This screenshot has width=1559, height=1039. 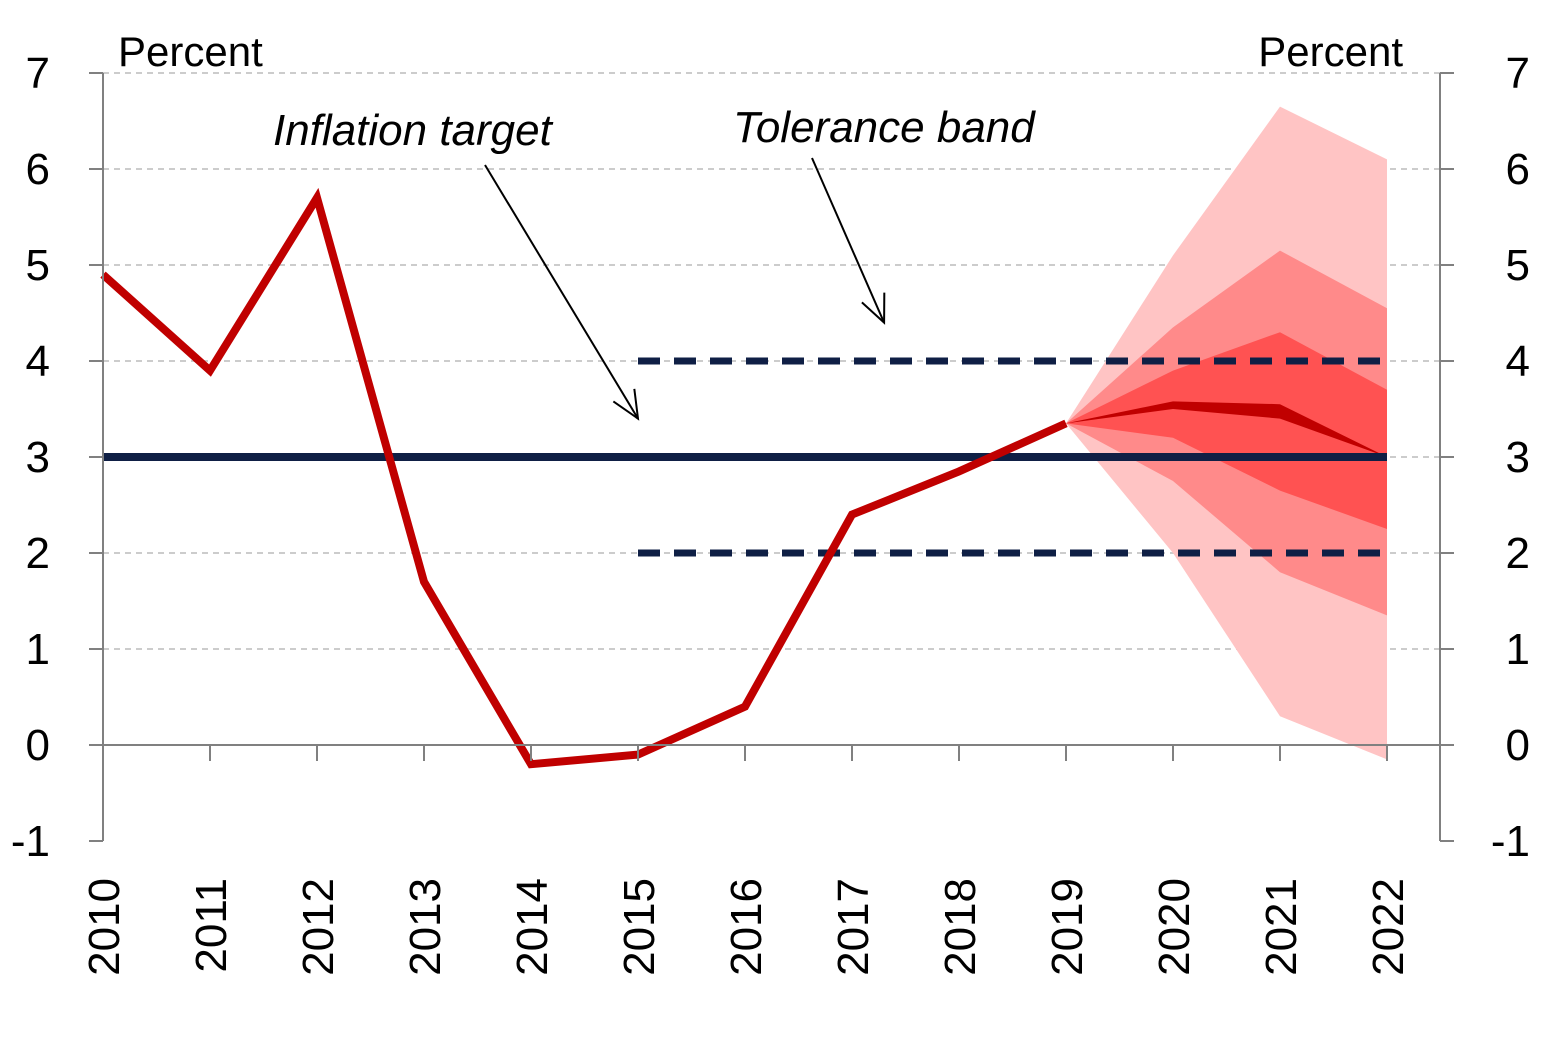 I want to click on x-tick-label-2020: 2020, so click(x=1174, y=927).